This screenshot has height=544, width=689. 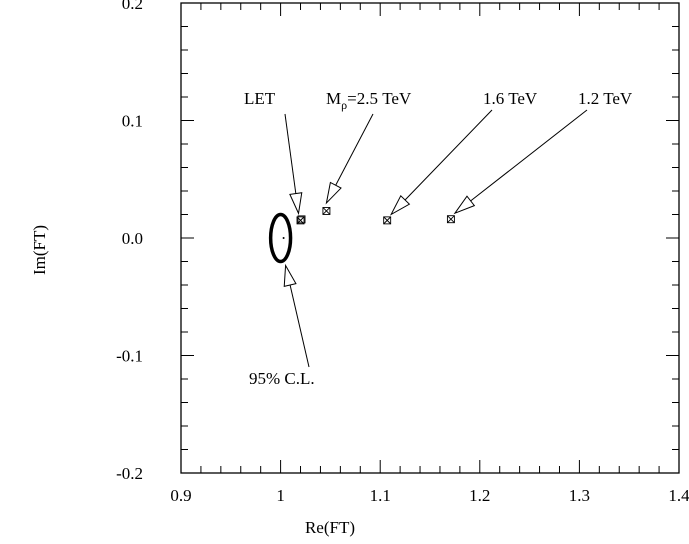 What do you see at coordinates (349, 159) in the screenshot?
I see `arrow-m-rho` at bounding box center [349, 159].